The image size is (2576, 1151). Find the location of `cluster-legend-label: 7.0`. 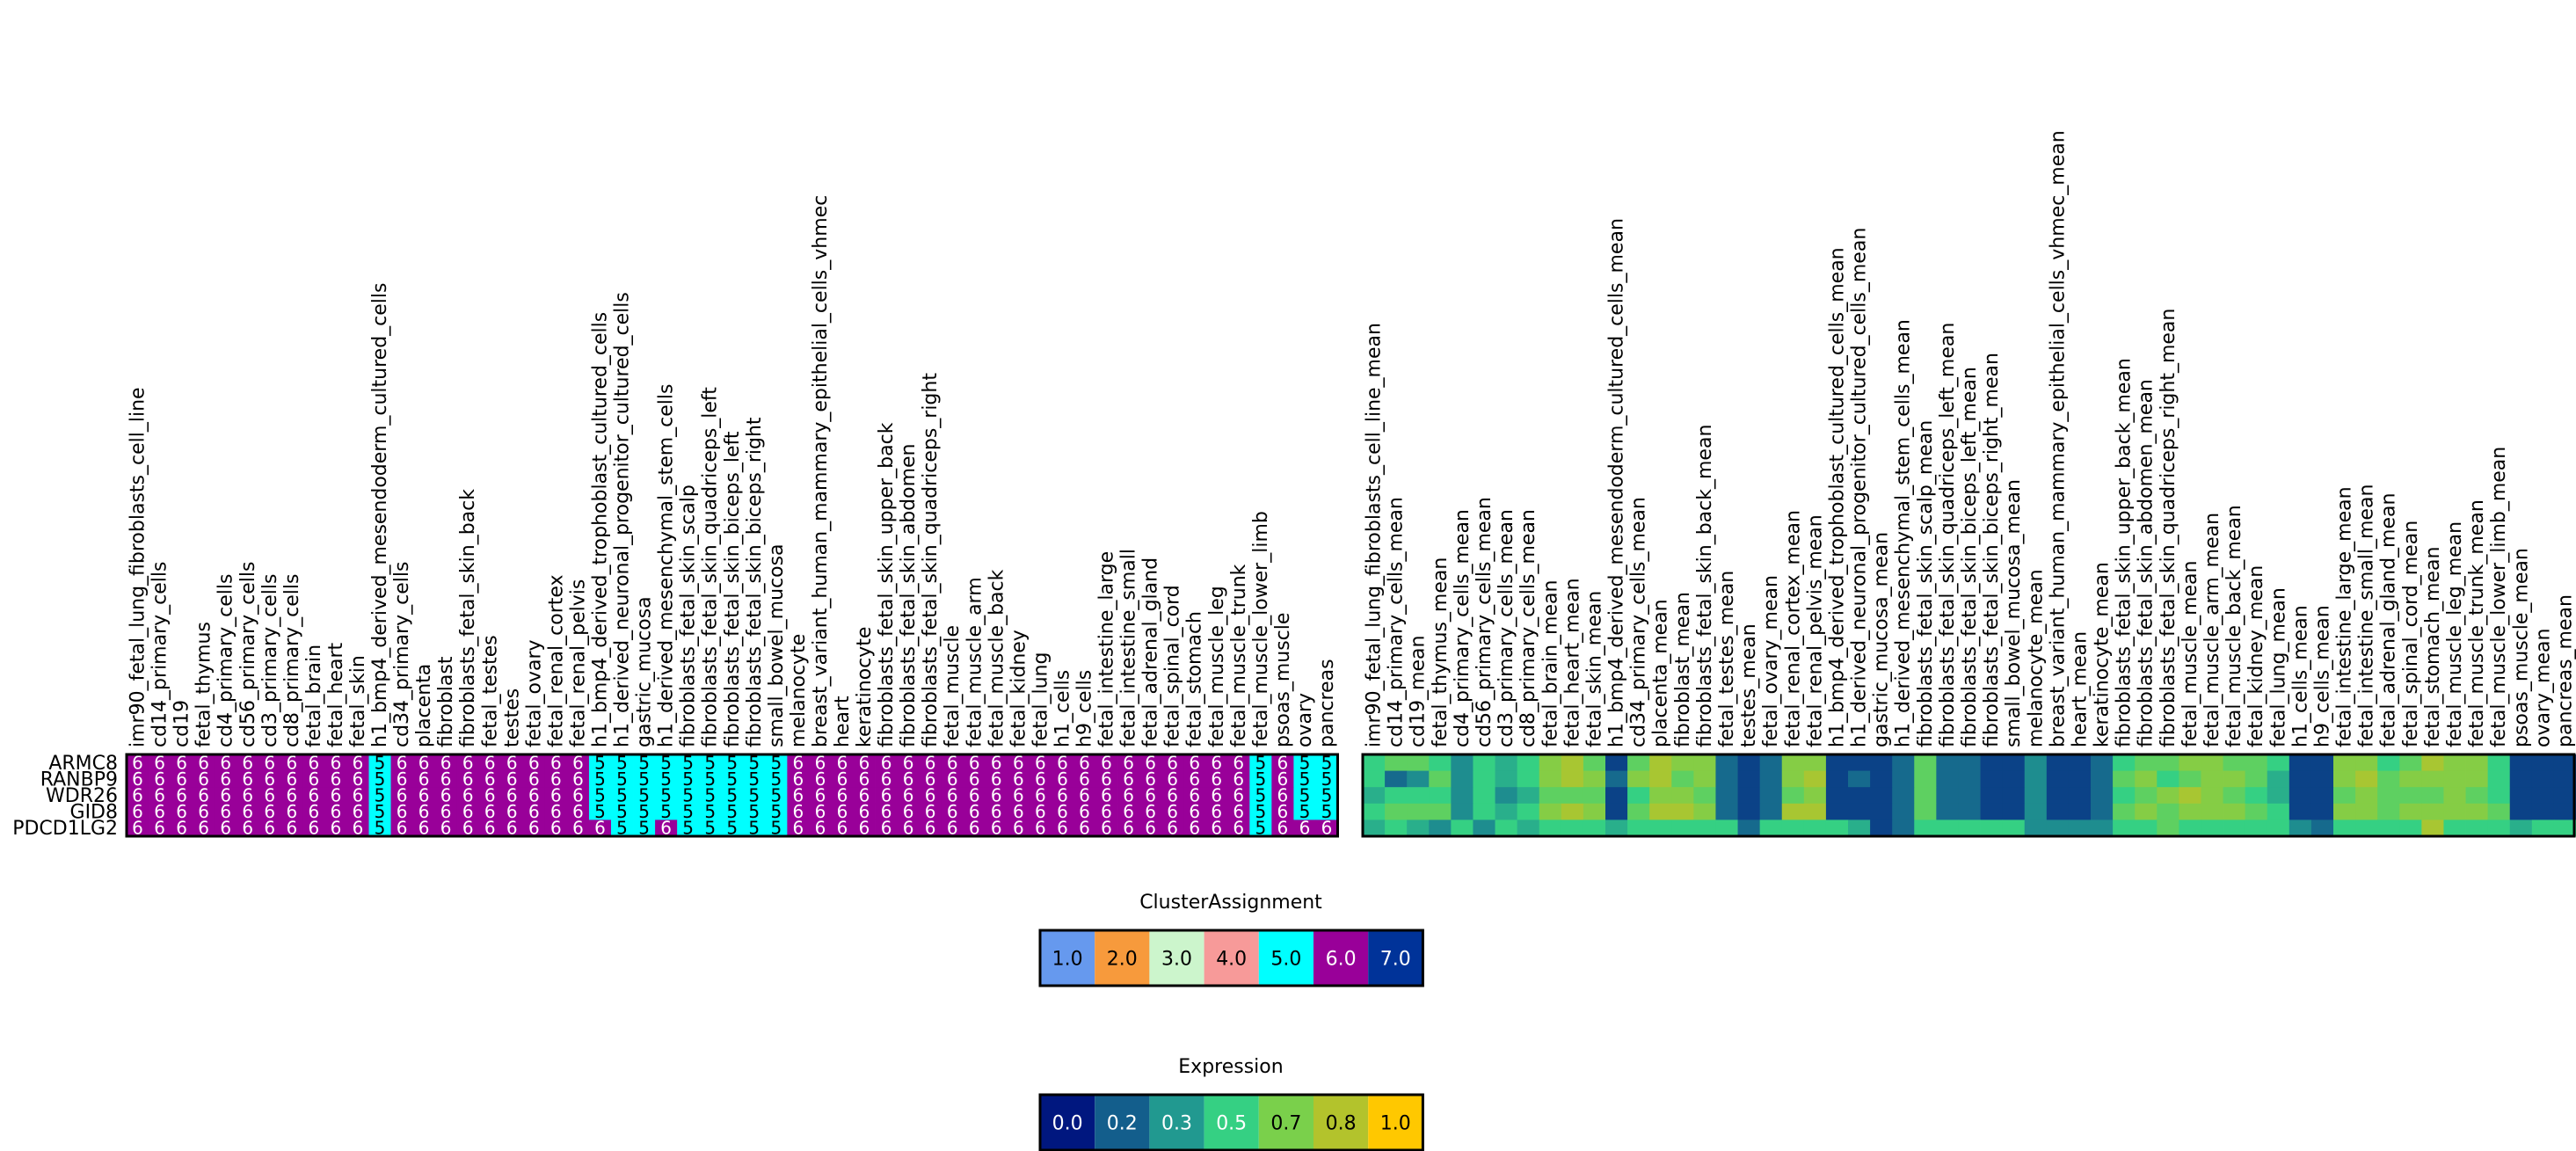

cluster-legend-label: 7.0 is located at coordinates (1395, 960).